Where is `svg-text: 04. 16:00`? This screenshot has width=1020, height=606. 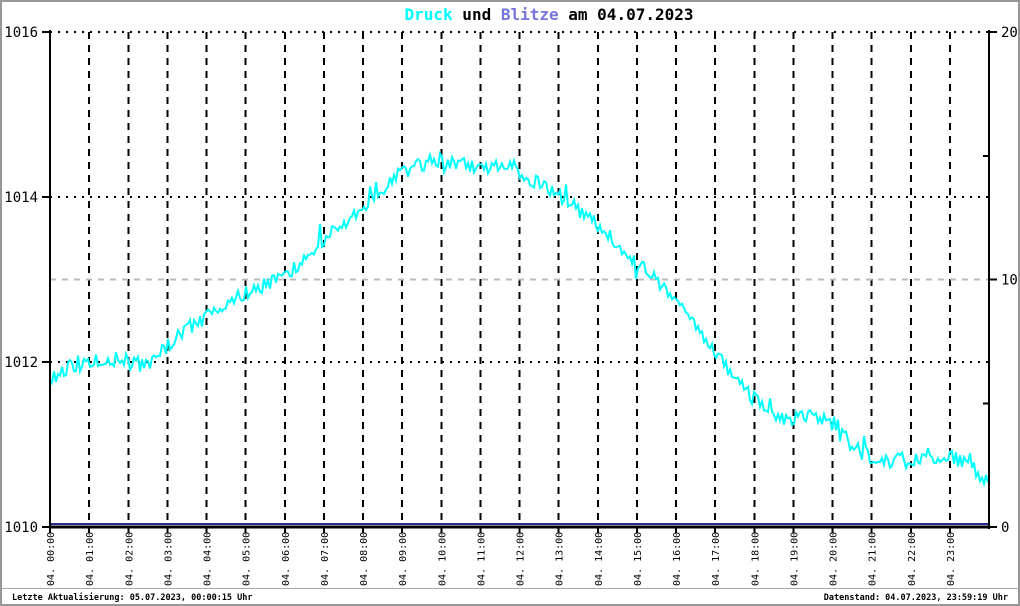
svg-text: 04. 16:00 is located at coordinates (677, 559).